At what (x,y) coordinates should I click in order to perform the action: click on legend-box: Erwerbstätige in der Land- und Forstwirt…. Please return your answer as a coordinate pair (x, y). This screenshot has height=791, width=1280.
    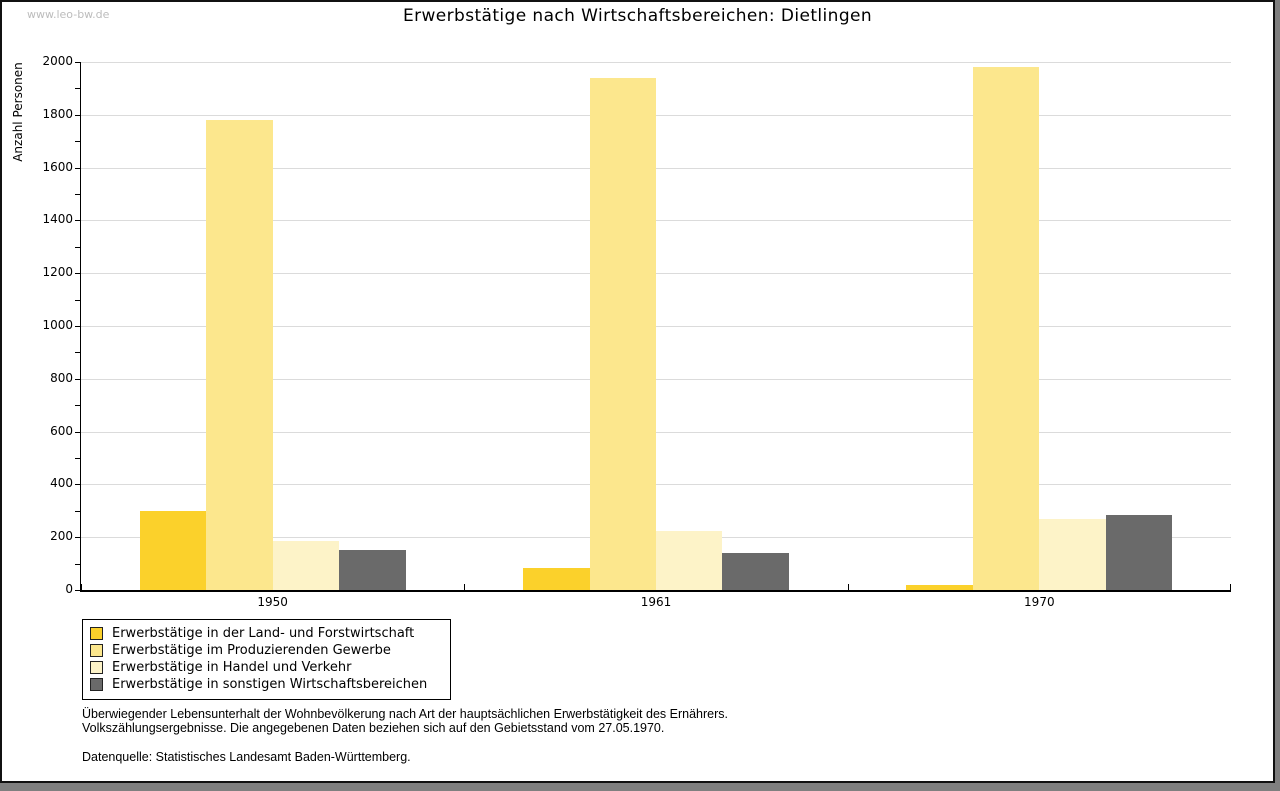
    Looking at the image, I should click on (266, 659).